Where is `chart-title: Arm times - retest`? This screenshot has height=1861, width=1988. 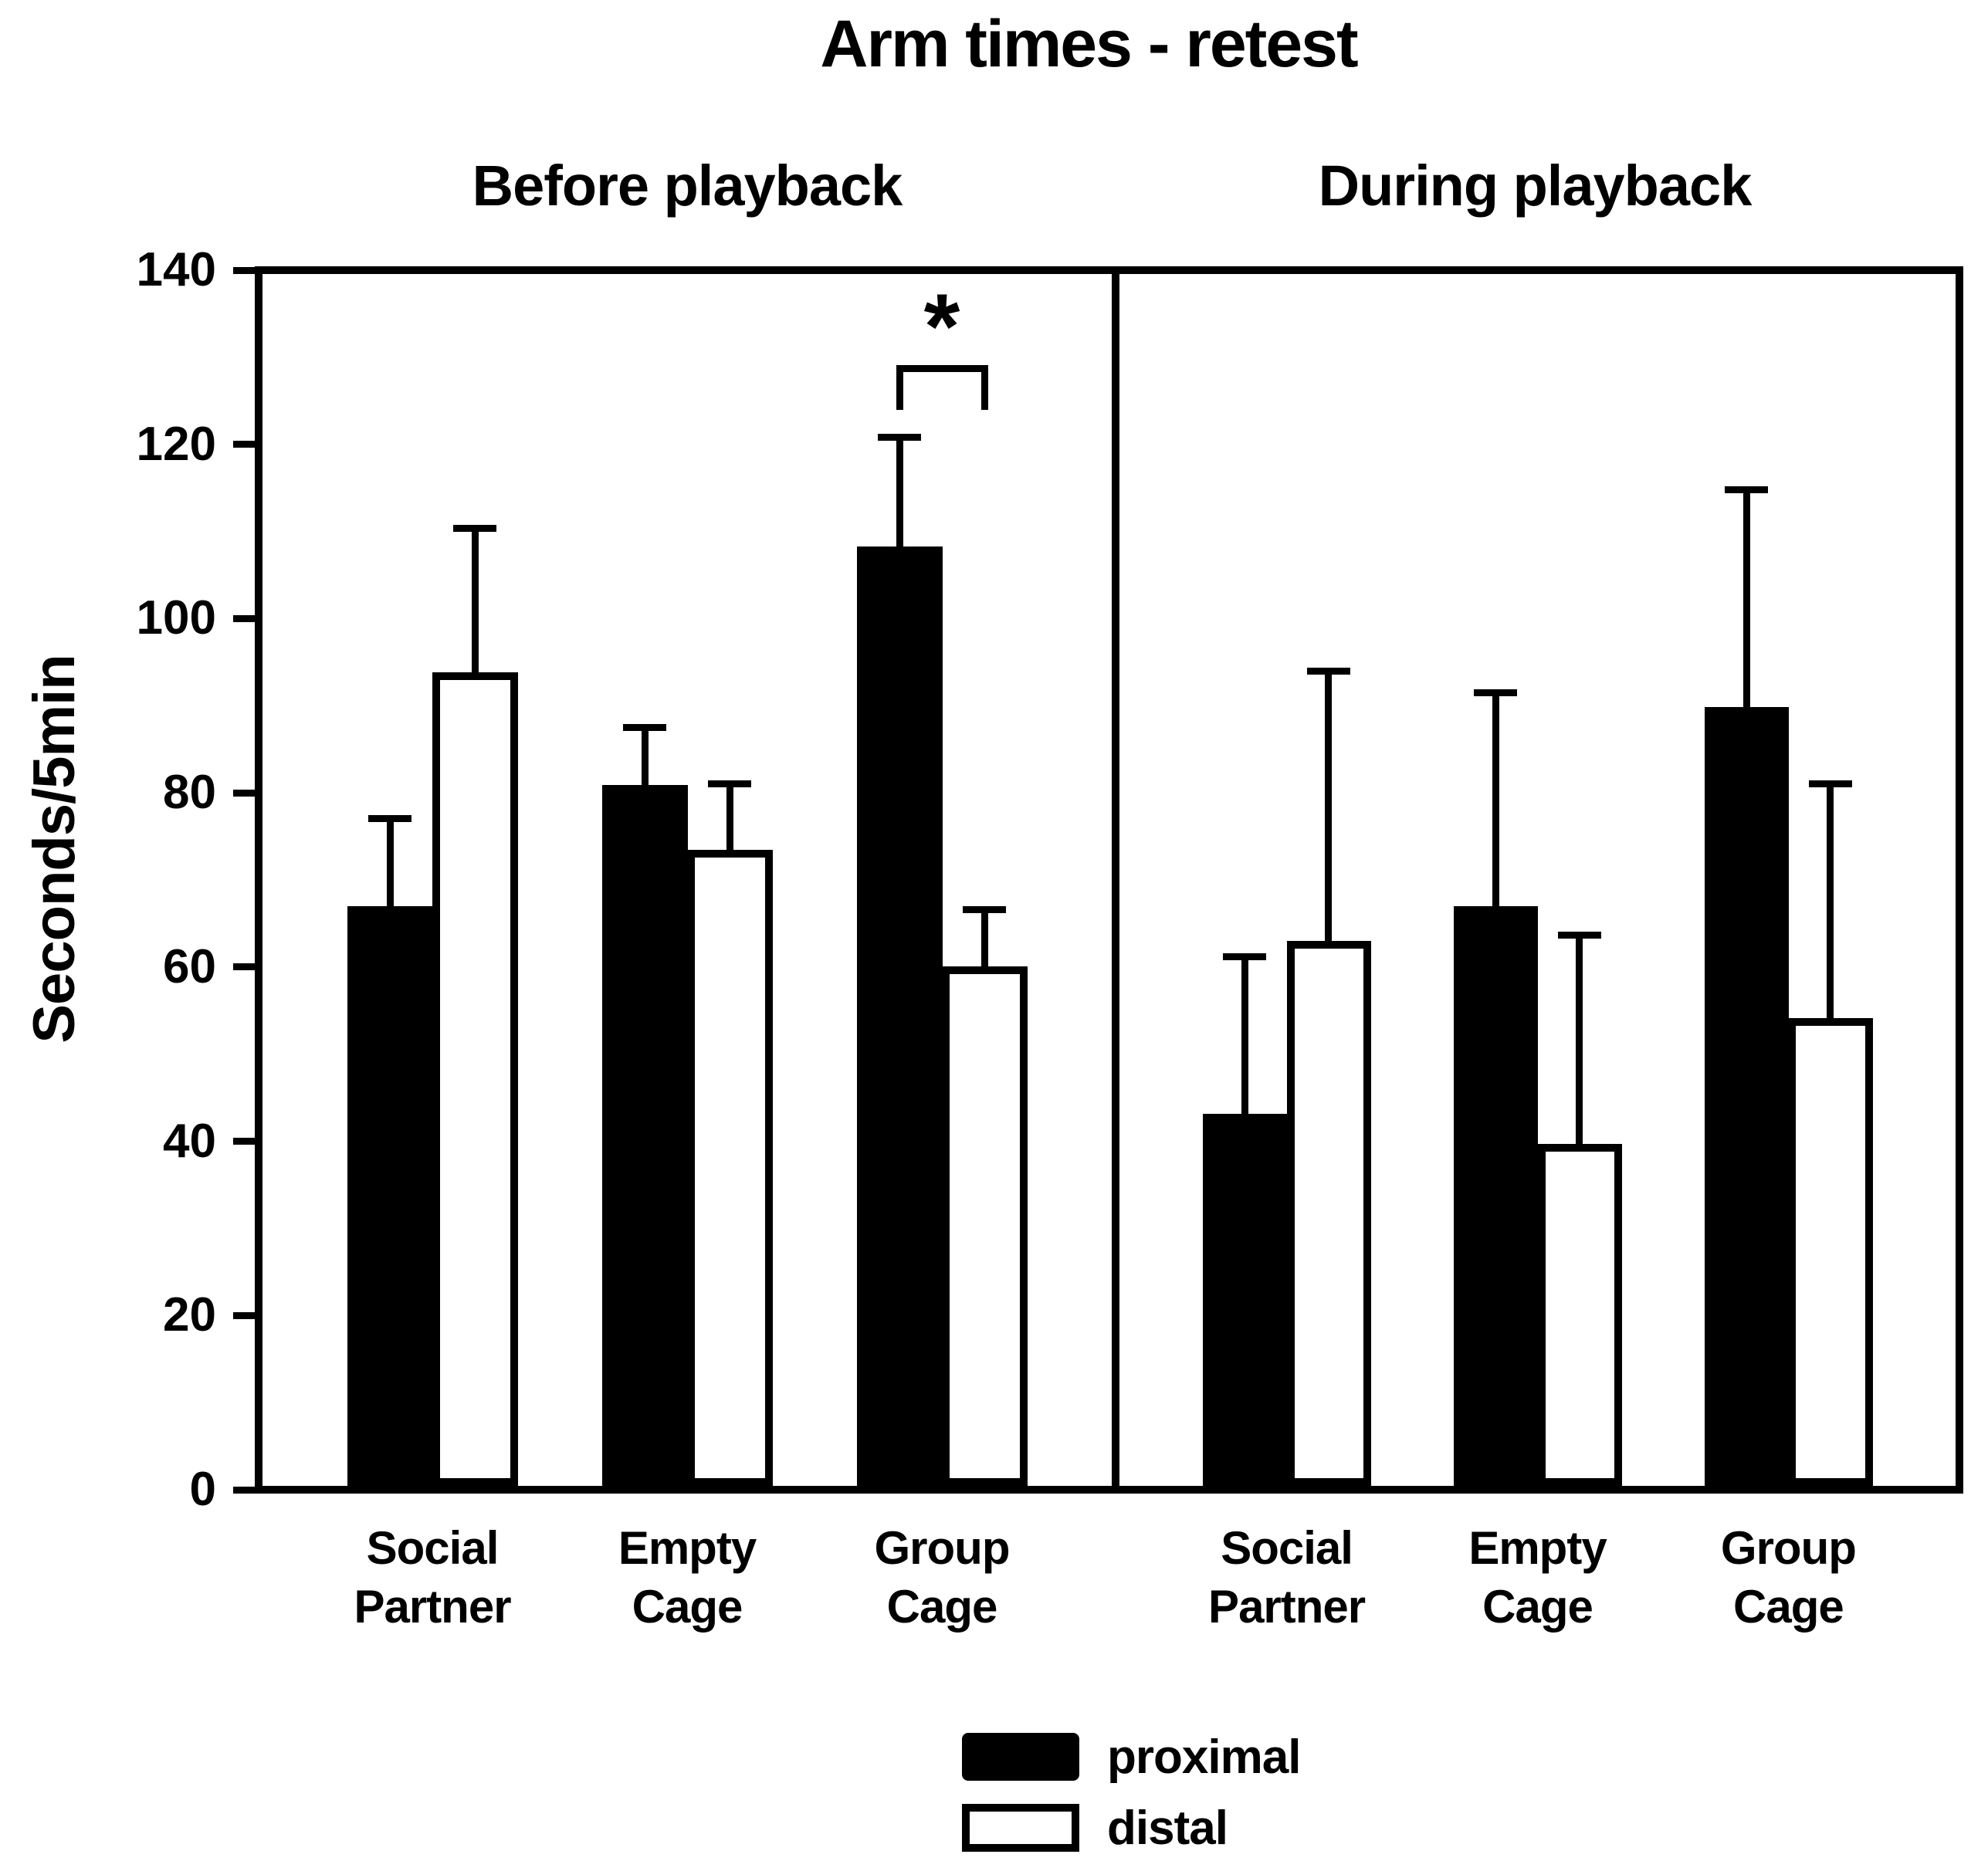
chart-title: Arm times - retest is located at coordinates (1089, 44).